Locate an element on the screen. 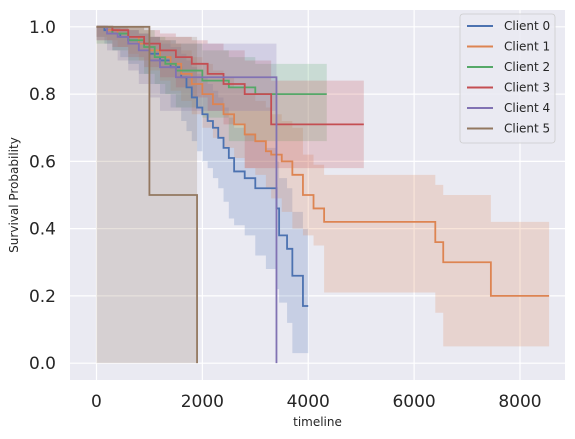 Image resolution: width=575 pixels, height=439 pixels. y-tick-label: 0.8 is located at coordinates (42, 95).